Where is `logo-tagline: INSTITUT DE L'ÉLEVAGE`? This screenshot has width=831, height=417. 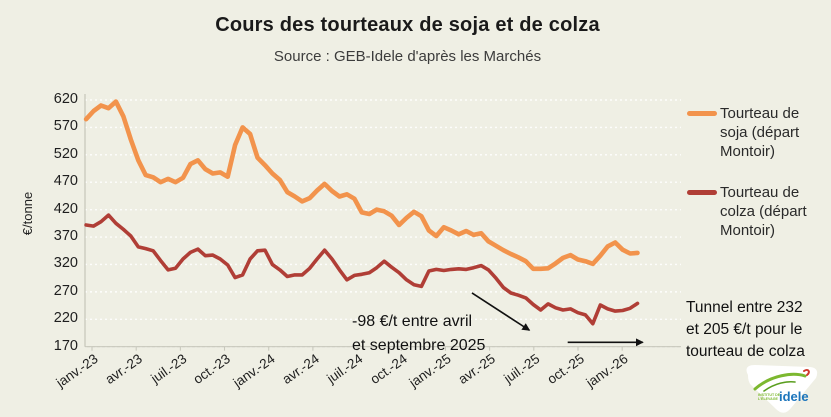 logo-tagline: INSTITUT DE L'ÉLEVAGE is located at coordinates (769, 397).